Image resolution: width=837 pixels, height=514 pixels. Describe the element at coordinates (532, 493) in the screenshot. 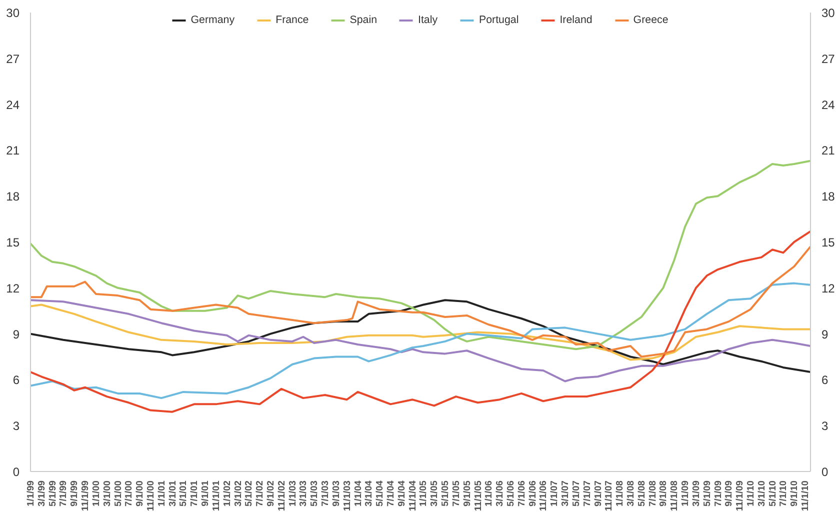

I see `x-tick-label: 9/1/06` at that location.